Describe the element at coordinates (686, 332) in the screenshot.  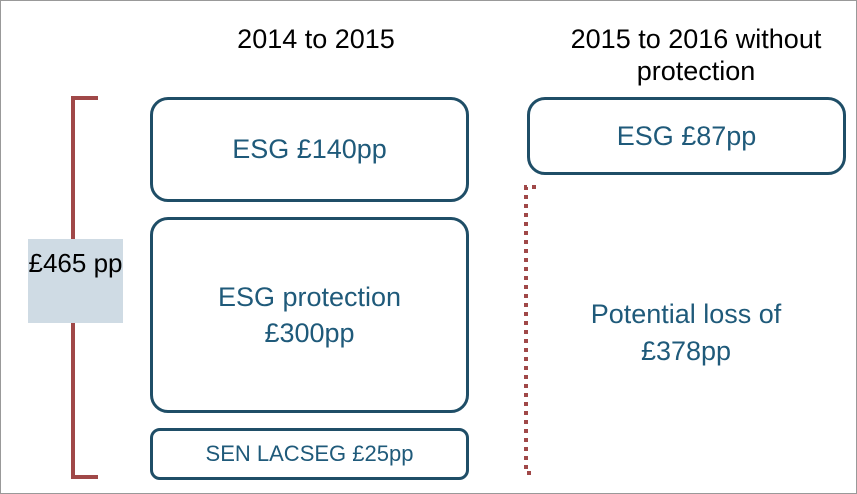
I see `loss-label: Potential loss of £378pp` at that location.